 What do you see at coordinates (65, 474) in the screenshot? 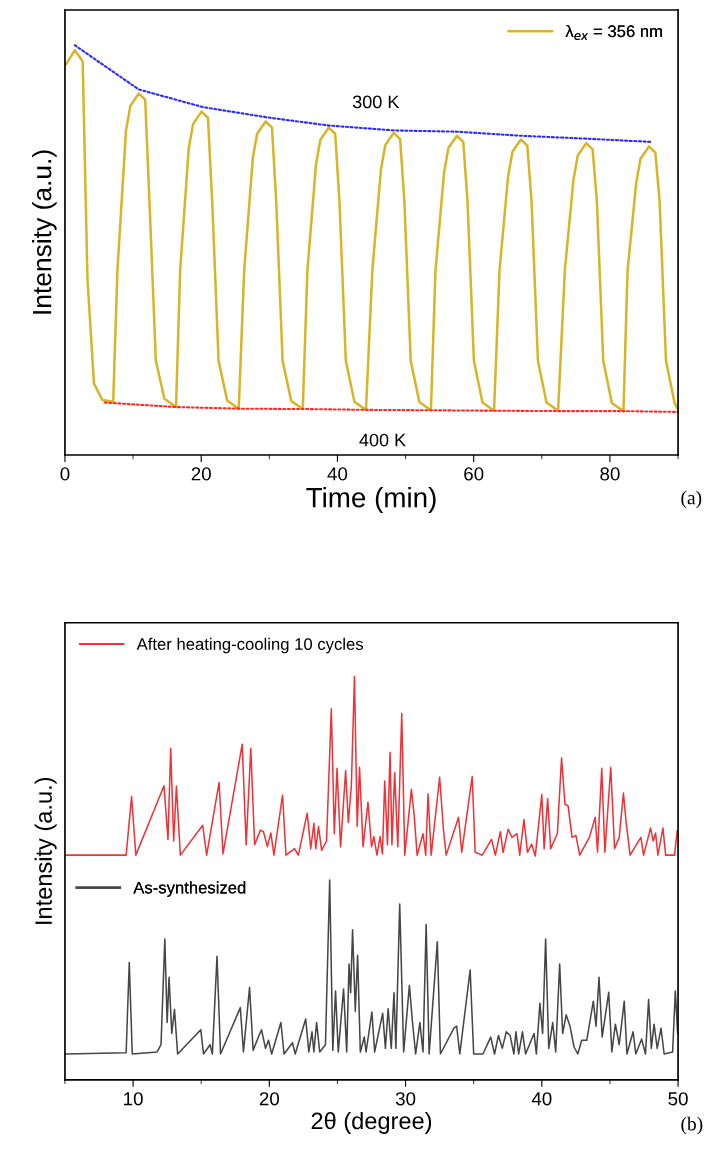
I see `x-tick-label: 0` at bounding box center [65, 474].